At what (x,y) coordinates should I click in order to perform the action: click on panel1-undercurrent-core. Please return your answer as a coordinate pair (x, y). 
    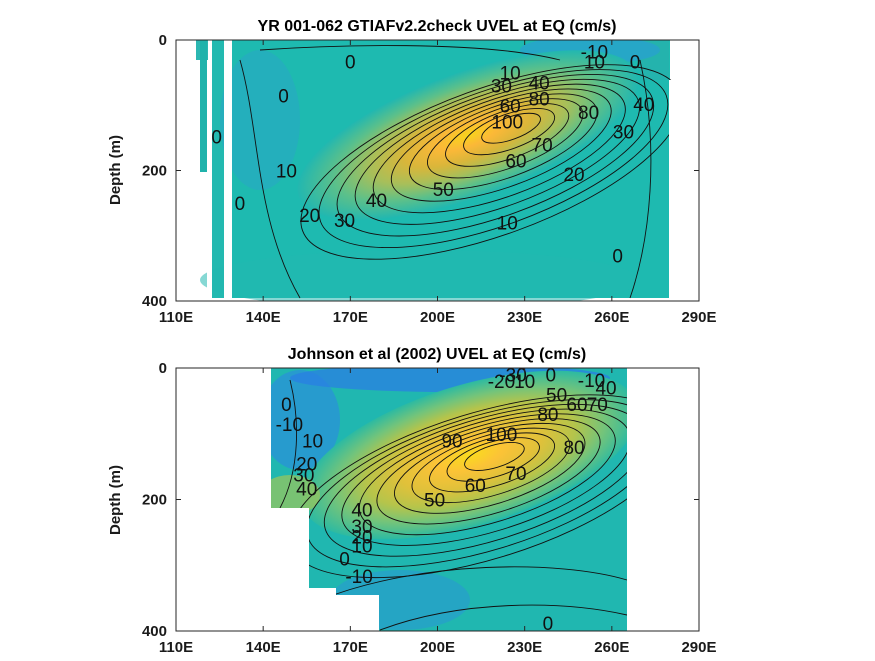
    Looking at the image, I should click on (468, 135).